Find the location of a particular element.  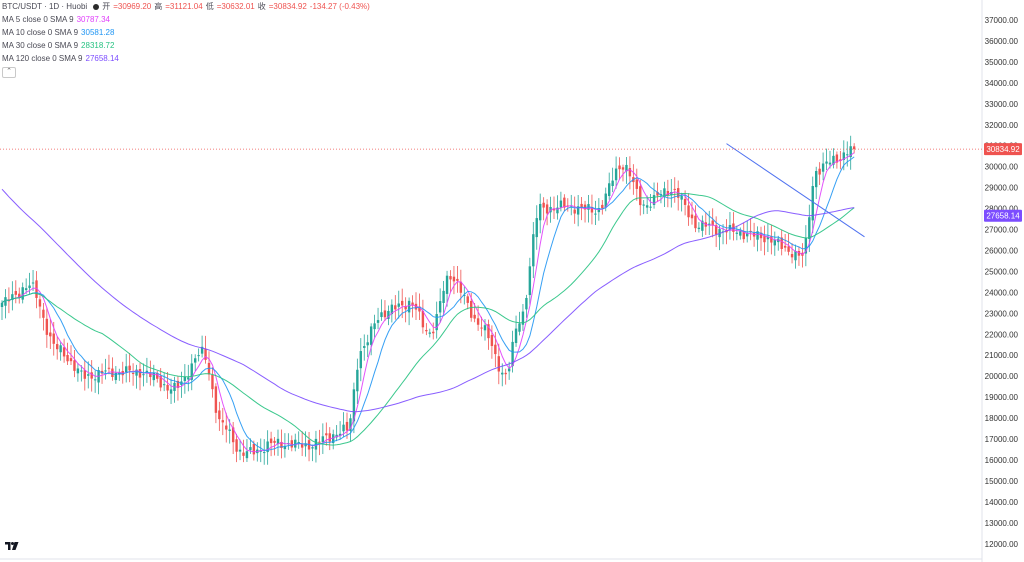

y-tick-label: 32000.00 is located at coordinates (1002, 125).